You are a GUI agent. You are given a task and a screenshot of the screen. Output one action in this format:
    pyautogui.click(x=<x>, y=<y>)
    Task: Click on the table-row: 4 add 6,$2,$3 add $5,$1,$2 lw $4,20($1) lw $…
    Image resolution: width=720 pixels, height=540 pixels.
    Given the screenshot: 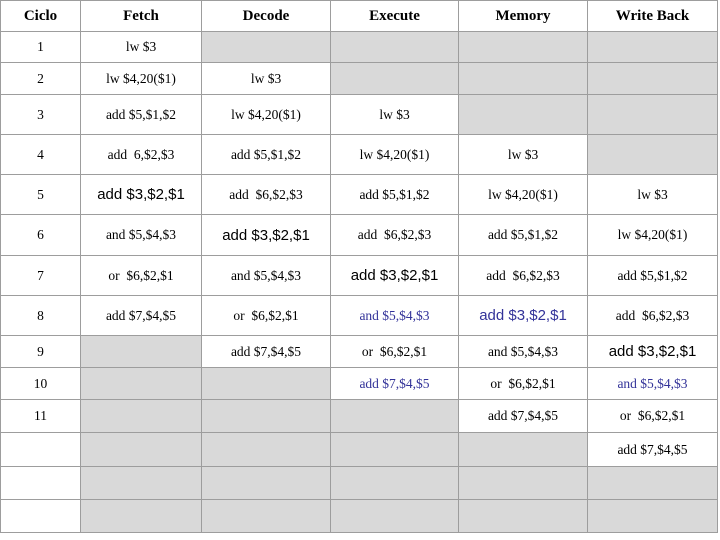 What is the action you would take?
    pyautogui.click(x=359, y=154)
    